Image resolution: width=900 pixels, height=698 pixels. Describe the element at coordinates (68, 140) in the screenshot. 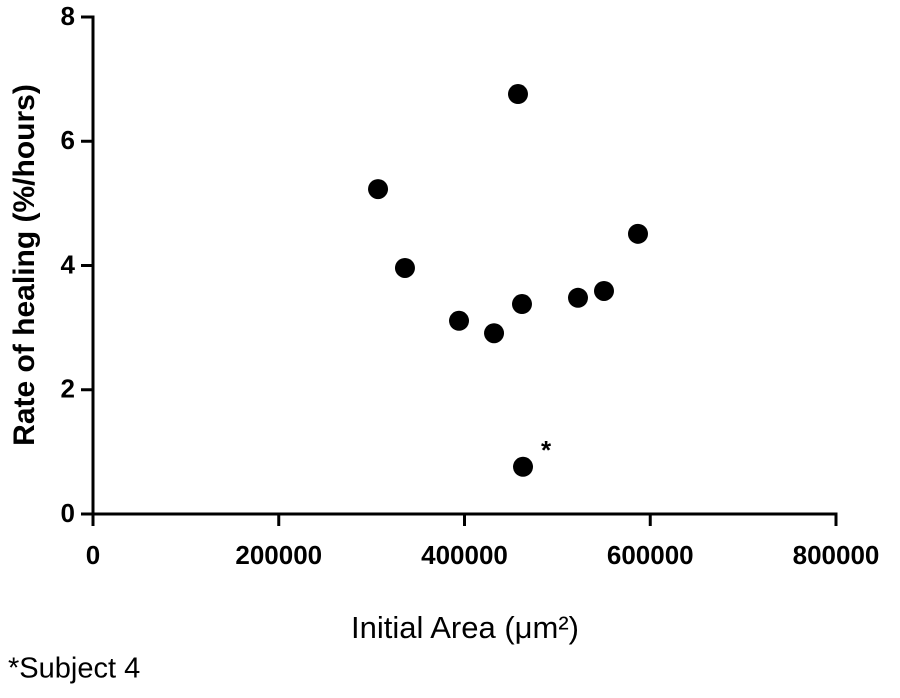

I see `y-tick-label: 6` at that location.